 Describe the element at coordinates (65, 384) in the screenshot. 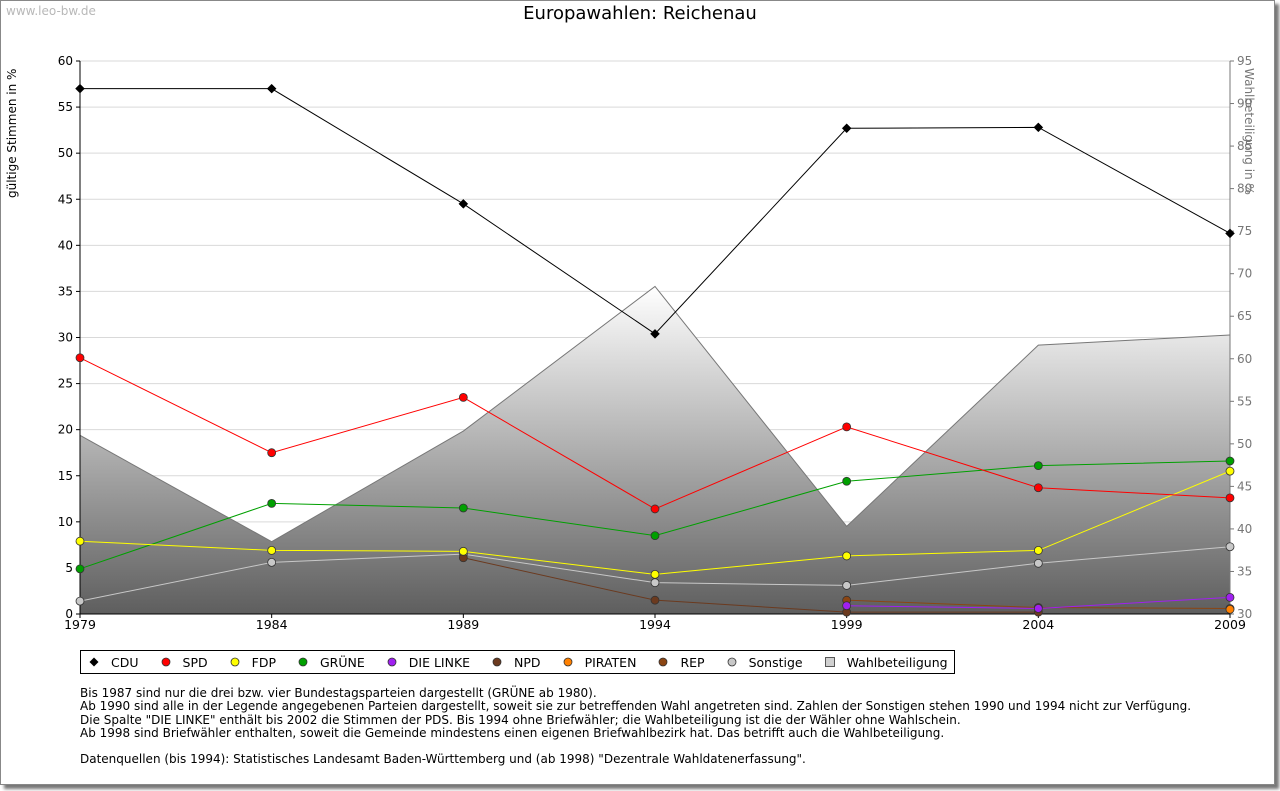

I see `y-tick-label: 25` at that location.